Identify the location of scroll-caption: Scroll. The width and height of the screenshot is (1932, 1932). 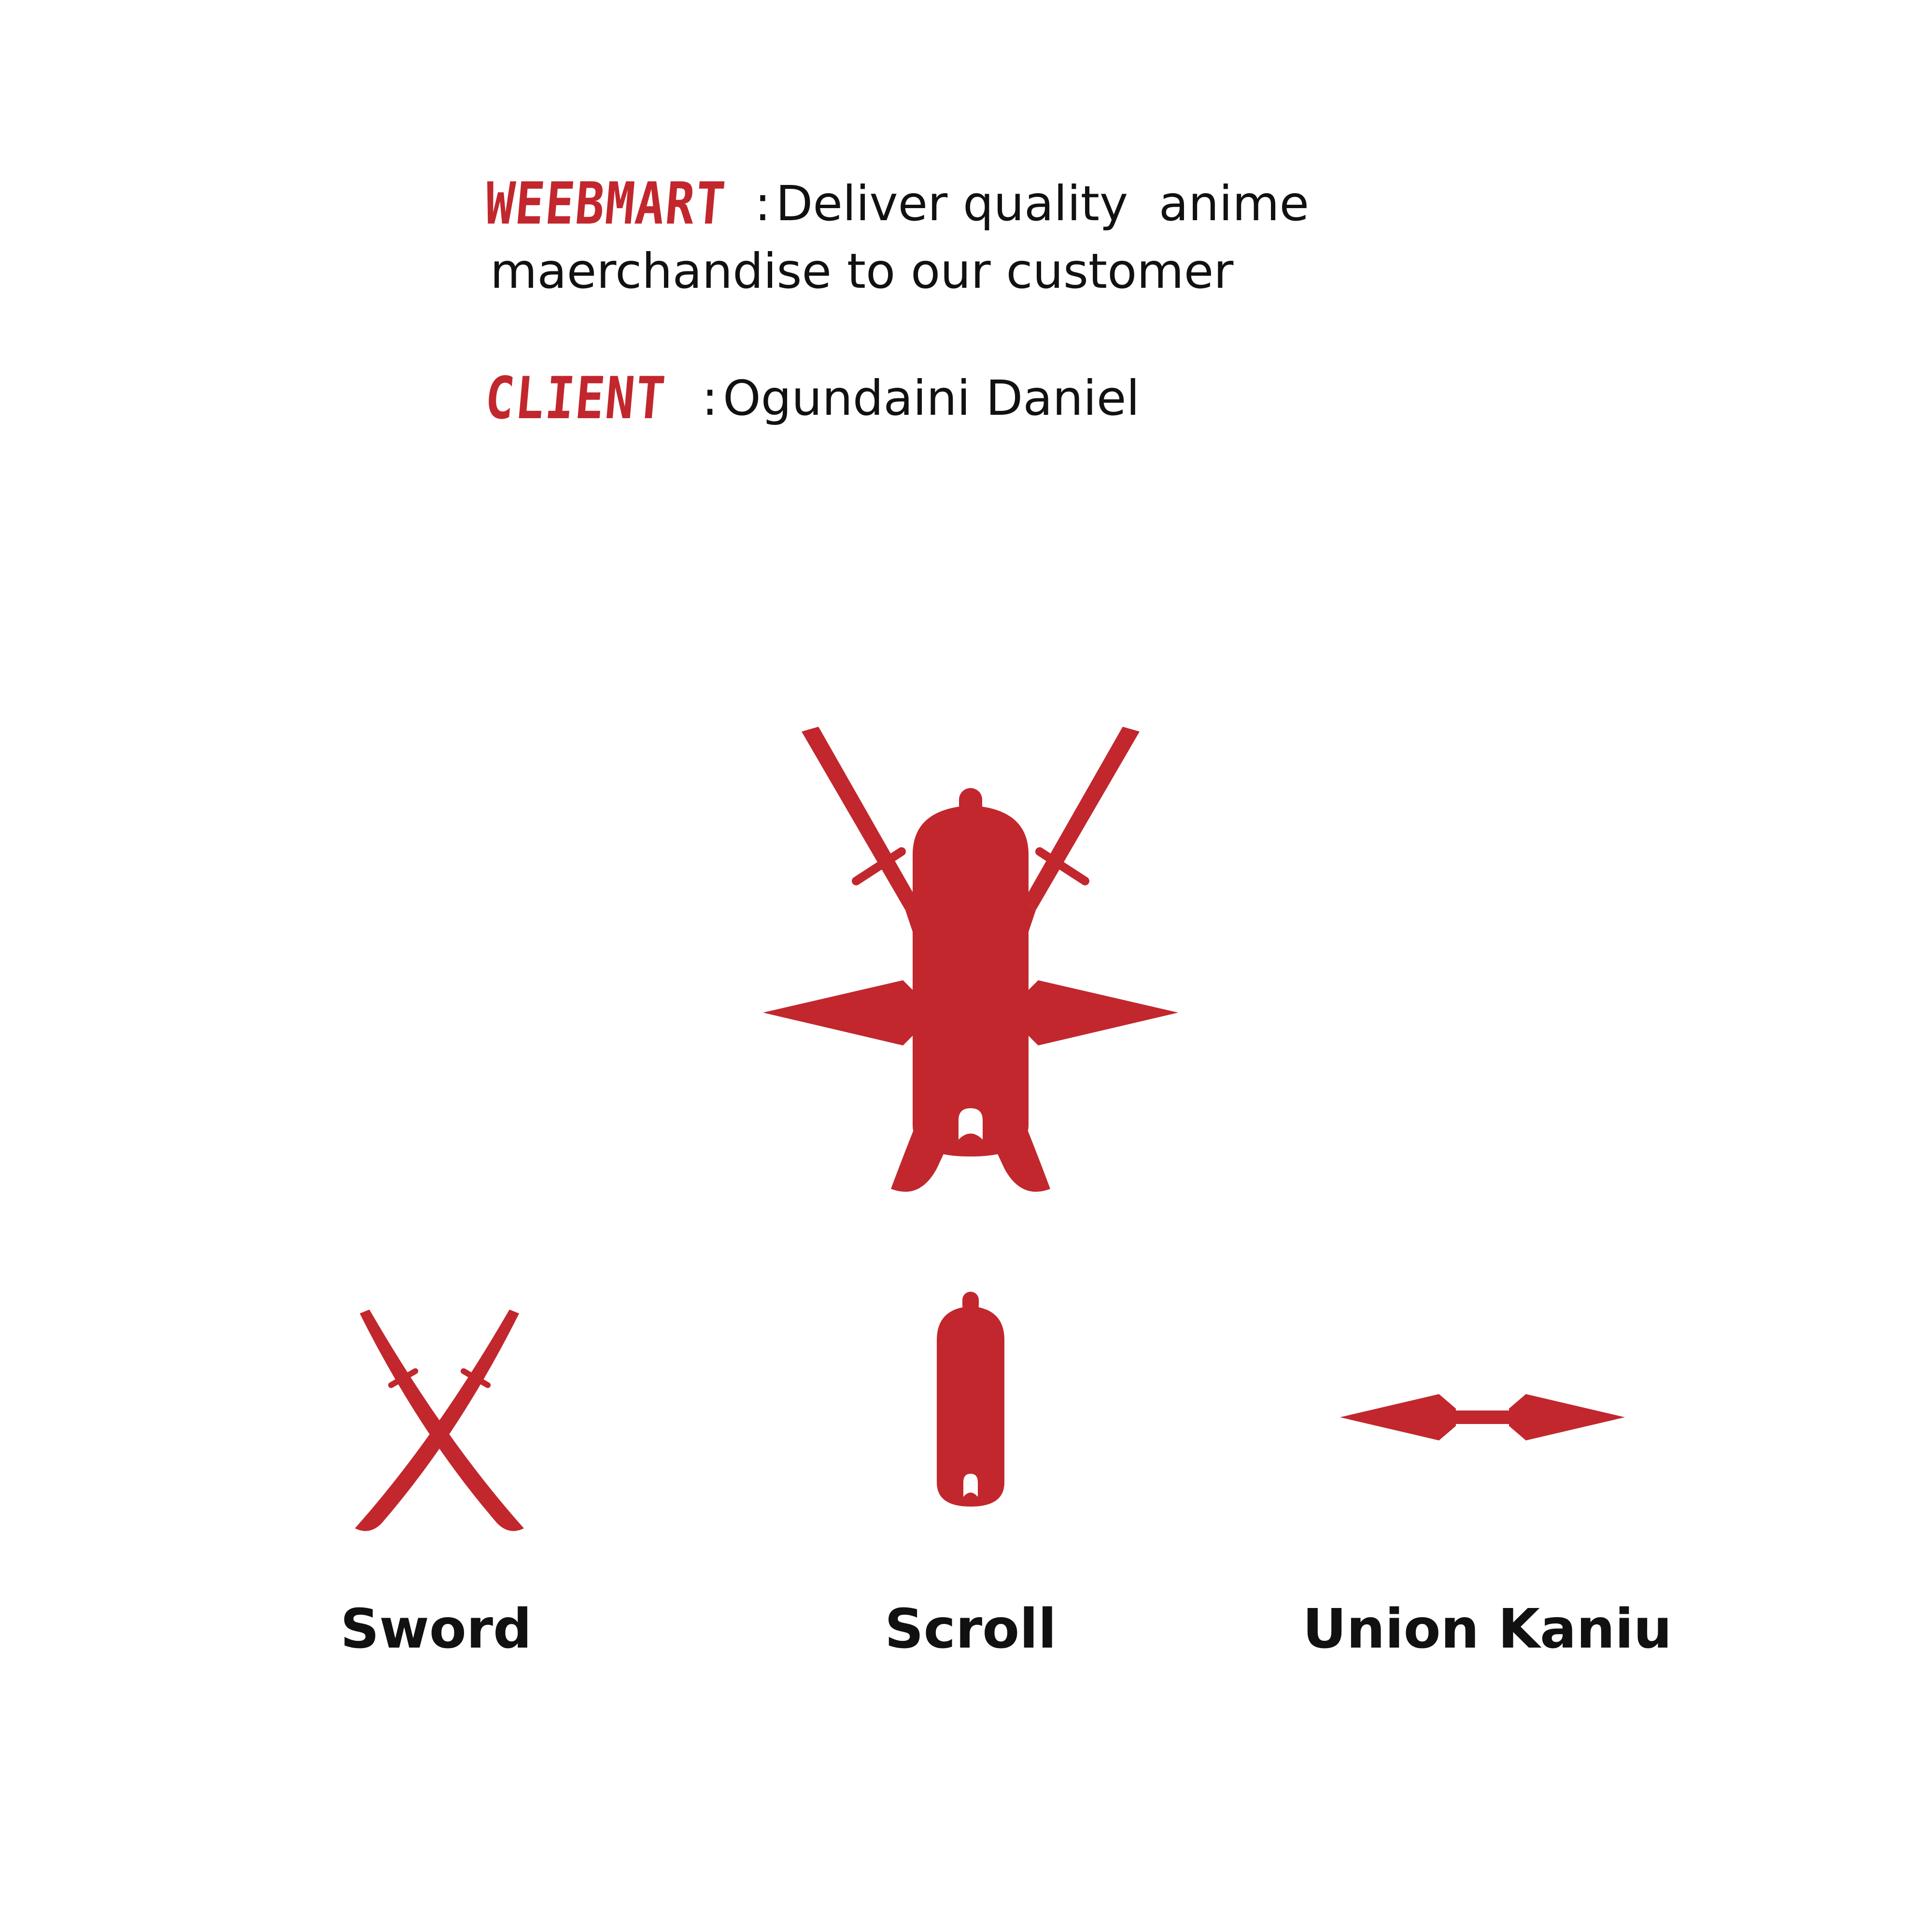
(970, 1629).